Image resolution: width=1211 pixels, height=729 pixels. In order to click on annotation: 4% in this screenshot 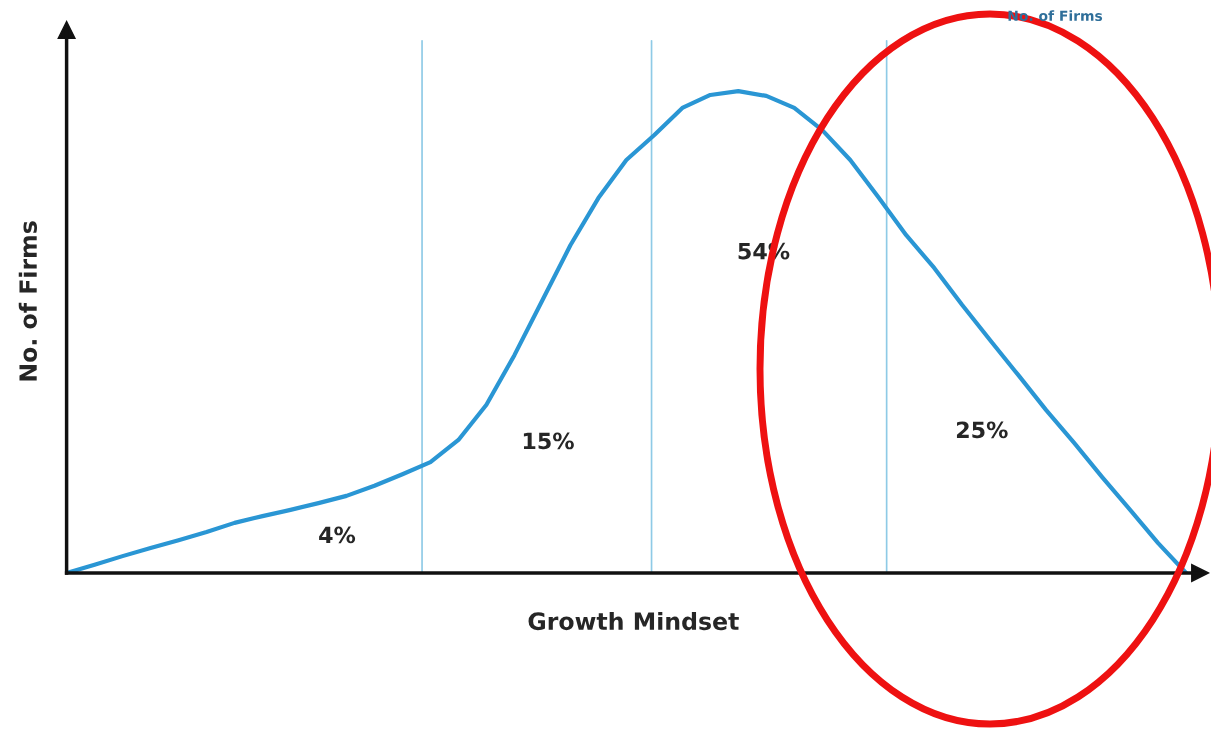, I will do `click(337, 535)`.